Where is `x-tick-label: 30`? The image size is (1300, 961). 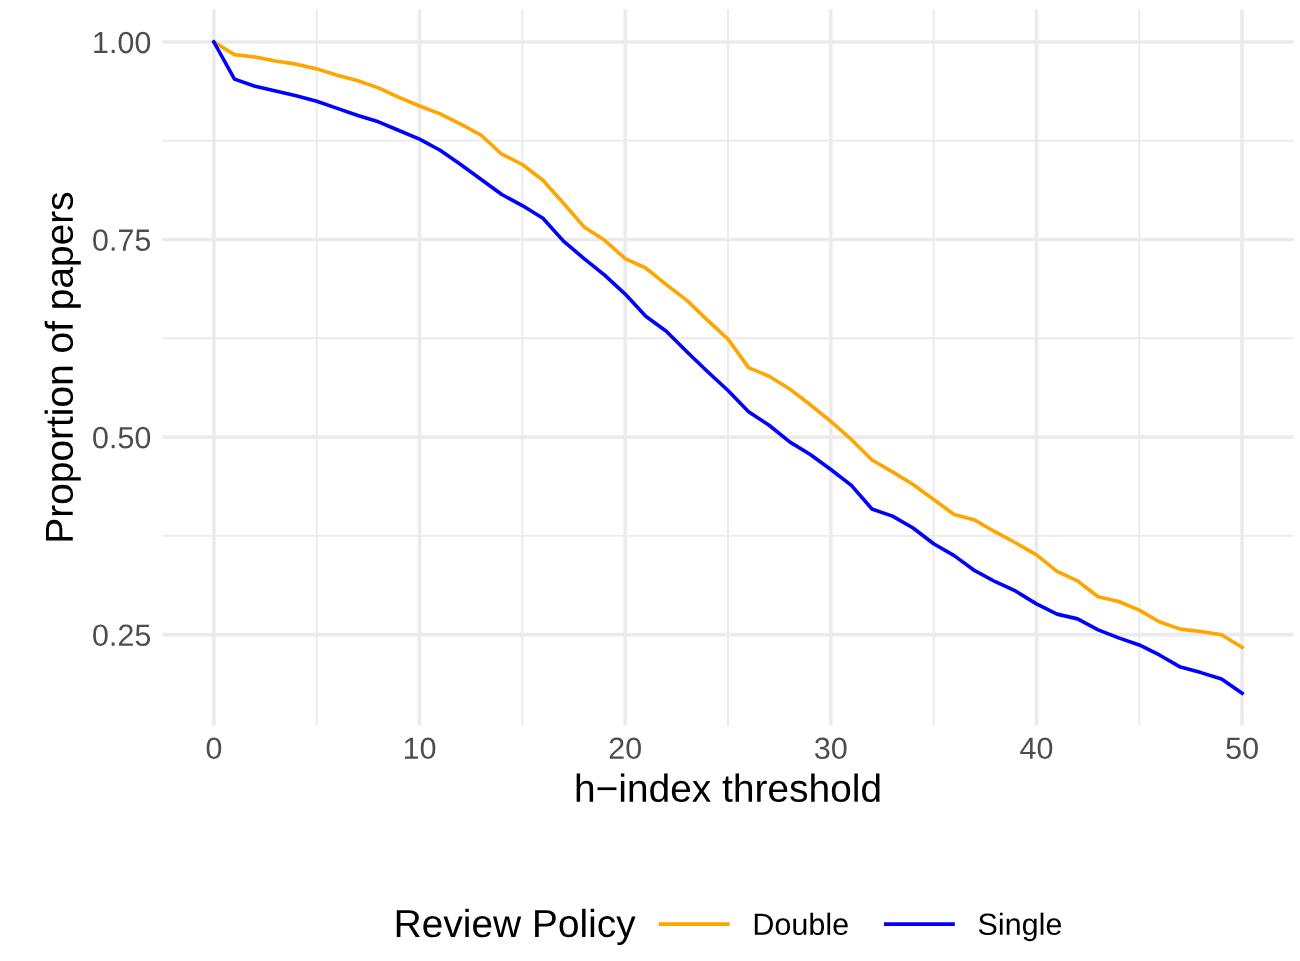 x-tick-label: 30 is located at coordinates (830, 748).